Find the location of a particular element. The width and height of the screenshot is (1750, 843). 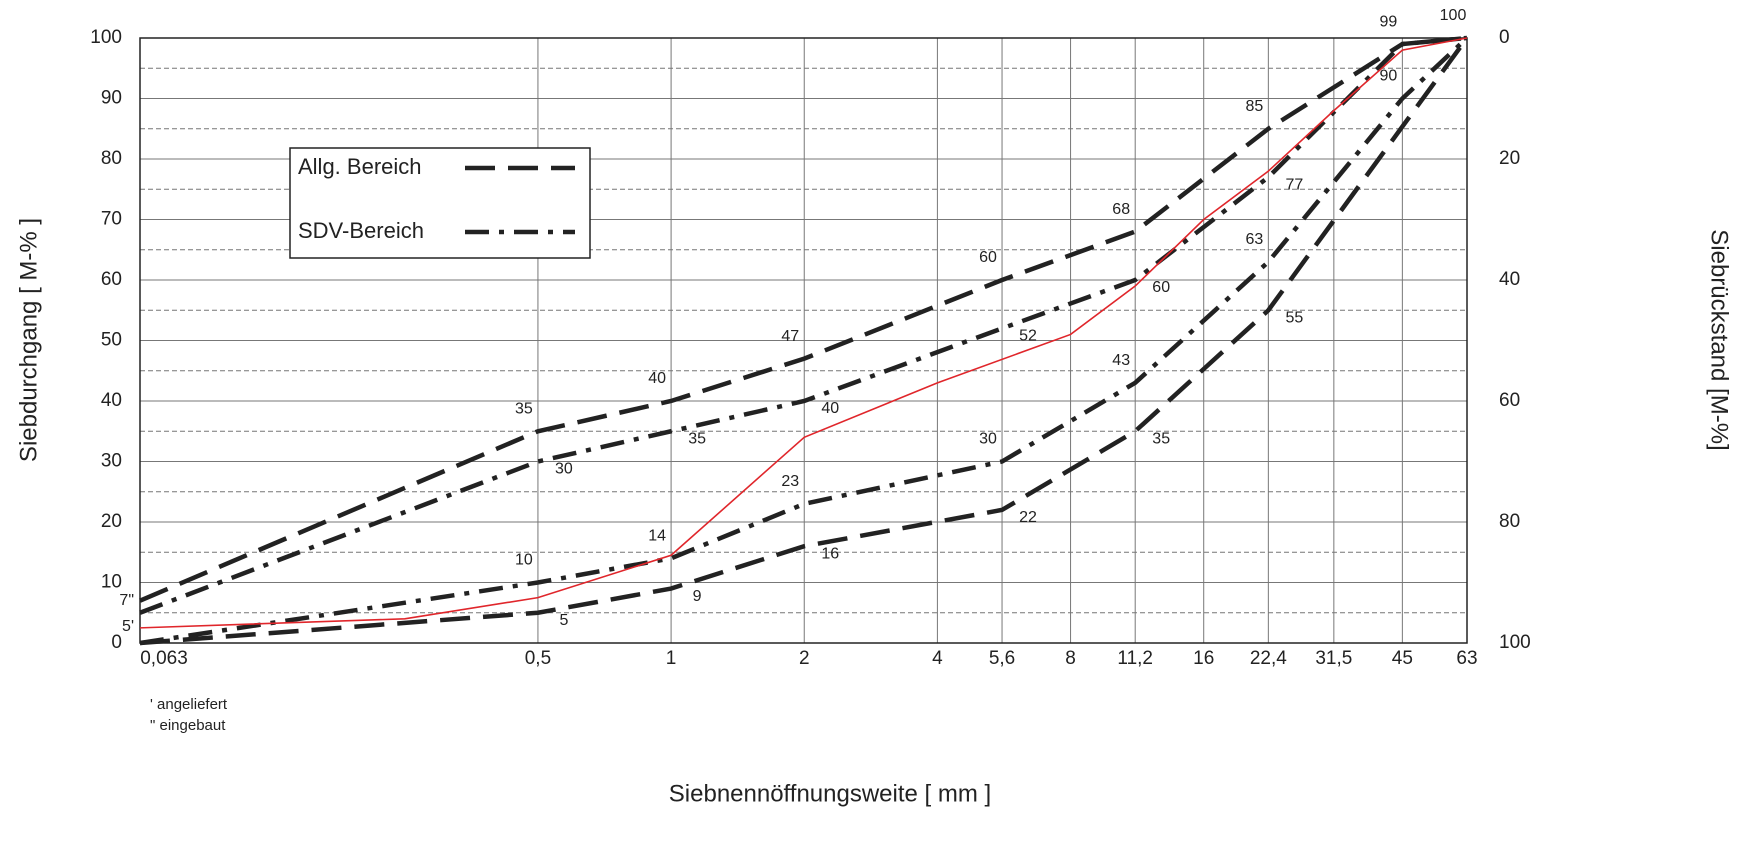

data-label: 68 is located at coordinates (1121, 209).